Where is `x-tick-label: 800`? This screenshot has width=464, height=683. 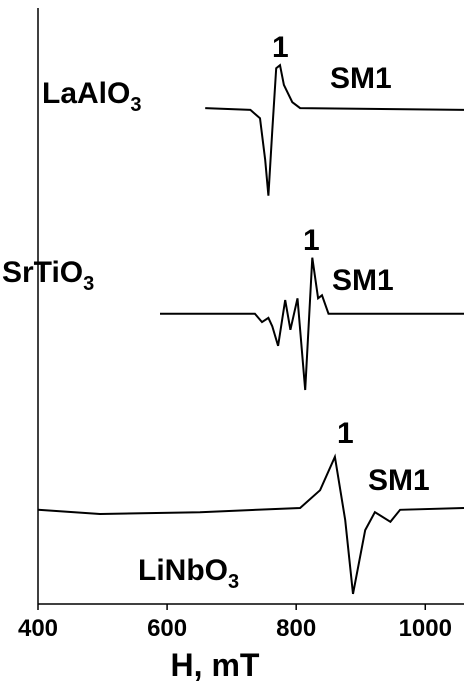
x-tick-label: 800 is located at coordinates (296, 628).